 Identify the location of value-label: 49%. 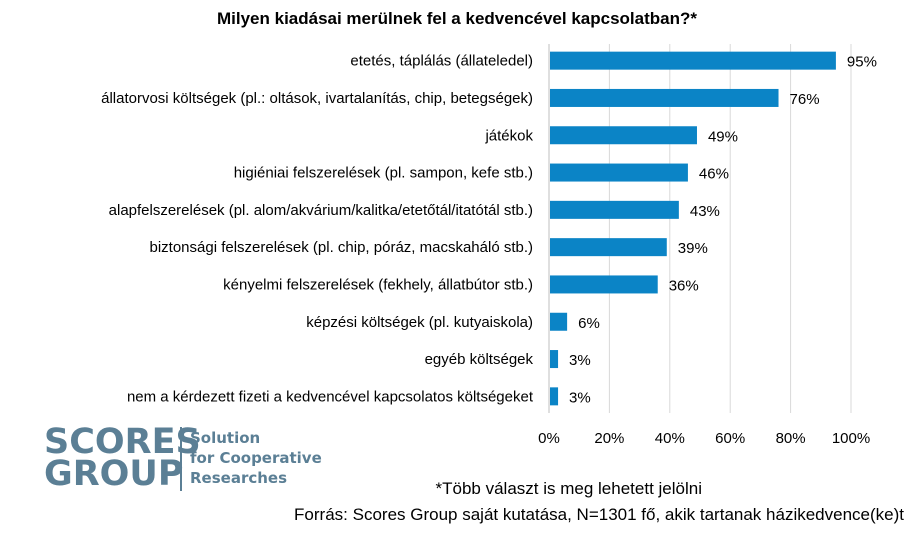
(723, 136).